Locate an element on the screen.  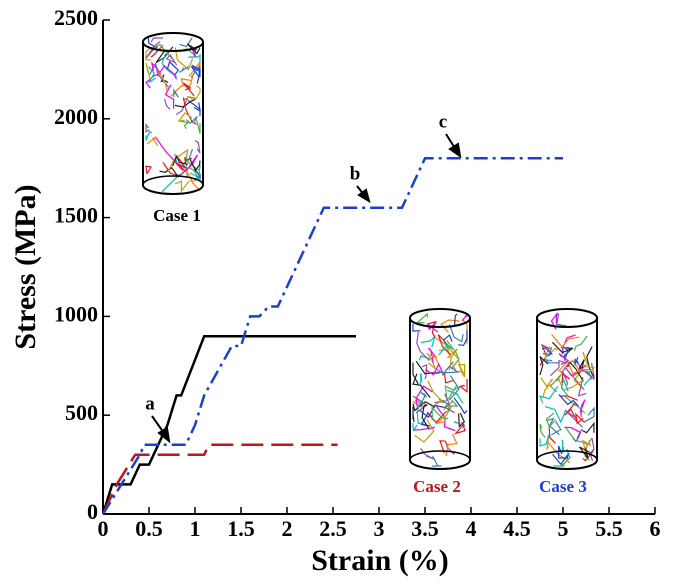
y-tick-label: 2500 is located at coordinates (76, 17).